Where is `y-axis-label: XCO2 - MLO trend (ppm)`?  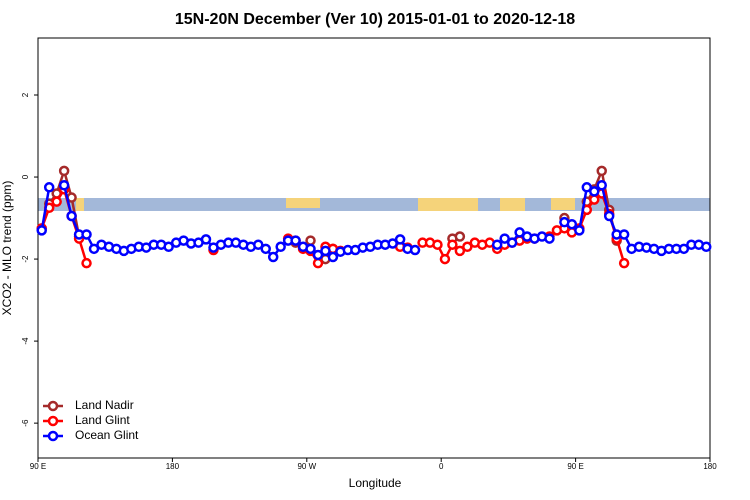 y-axis-label: XCO2 - MLO trend (ppm) is located at coordinates (7, 248).